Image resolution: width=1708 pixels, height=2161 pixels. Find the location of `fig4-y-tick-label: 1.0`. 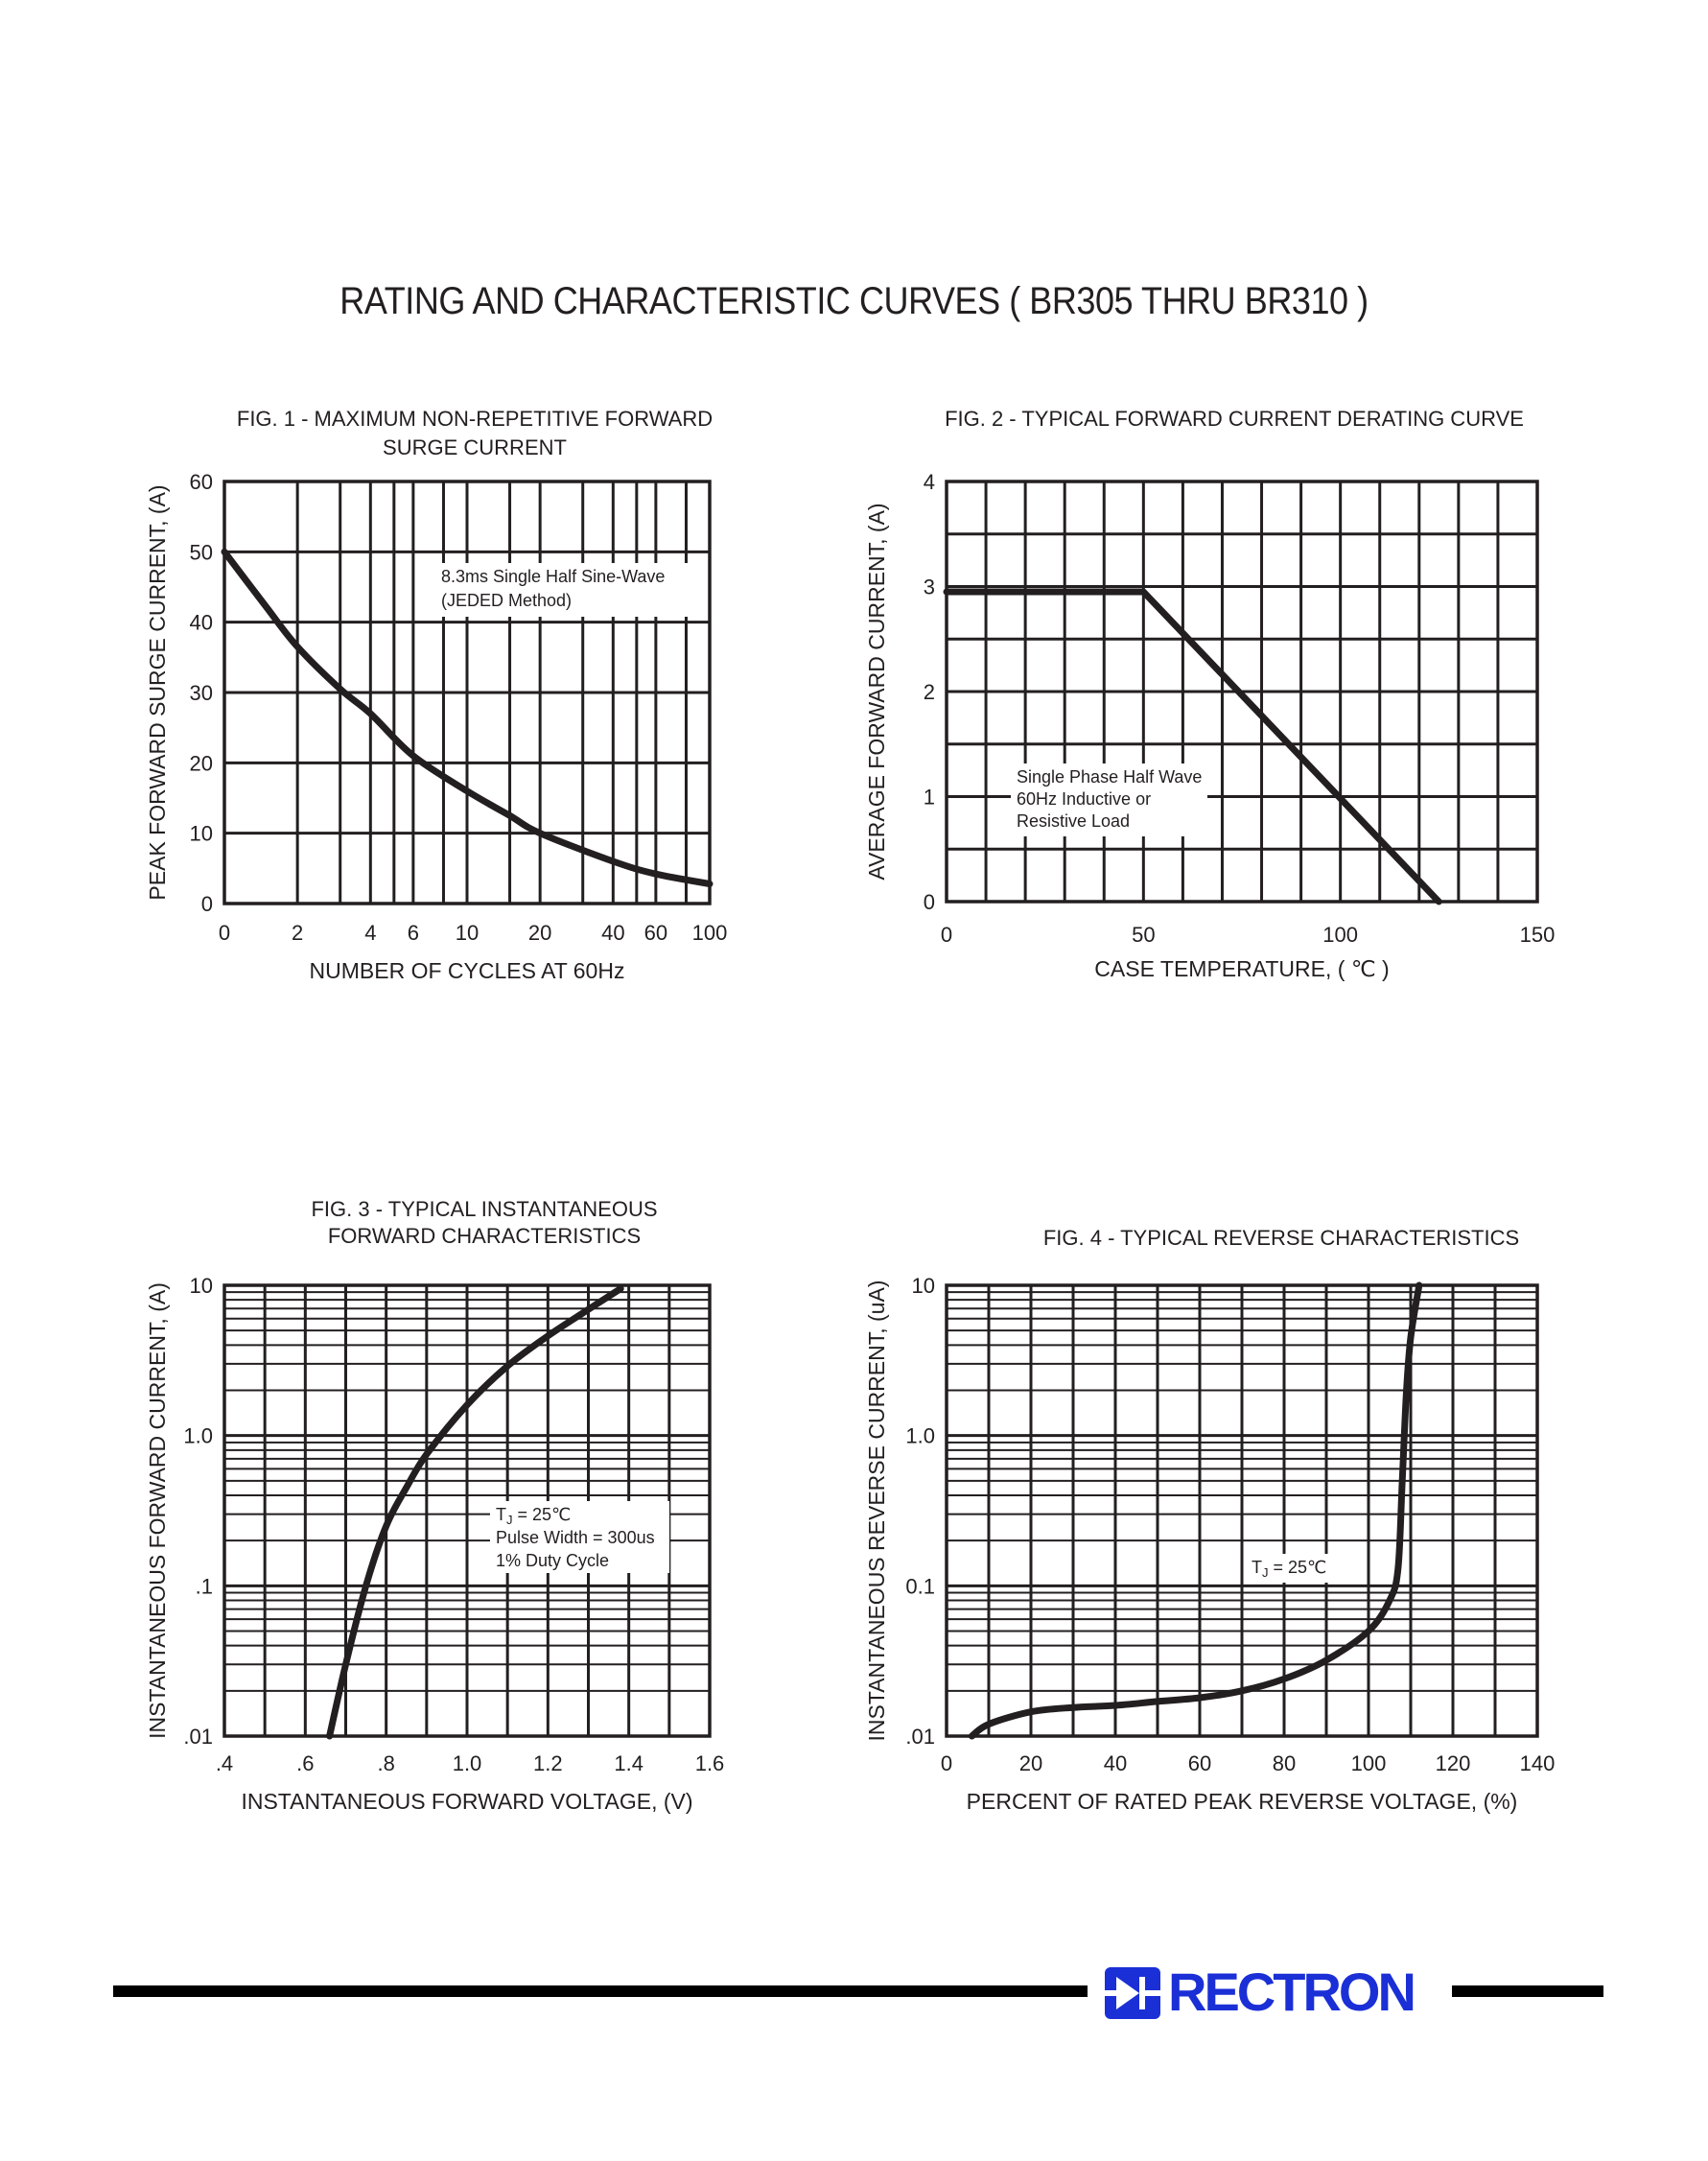

fig4-y-tick-label: 1.0 is located at coordinates (920, 1436).